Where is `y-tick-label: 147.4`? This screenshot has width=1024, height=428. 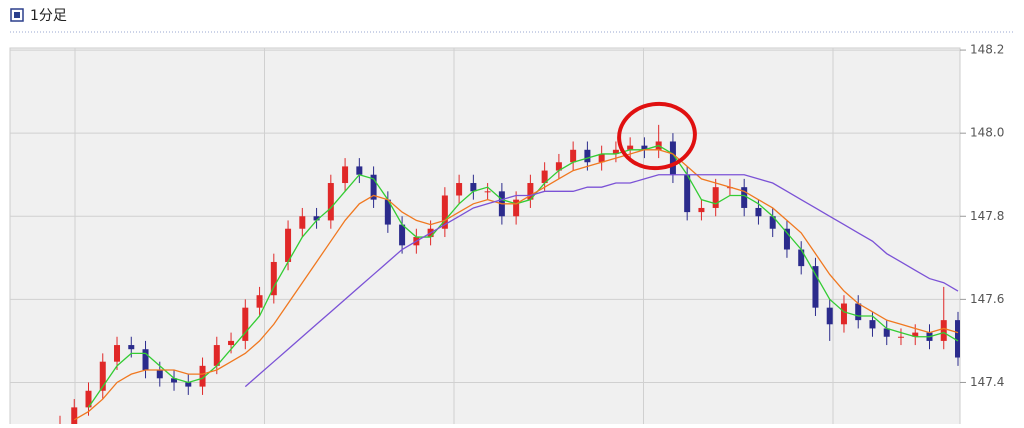 y-tick-label: 147.4 is located at coordinates (987, 382).